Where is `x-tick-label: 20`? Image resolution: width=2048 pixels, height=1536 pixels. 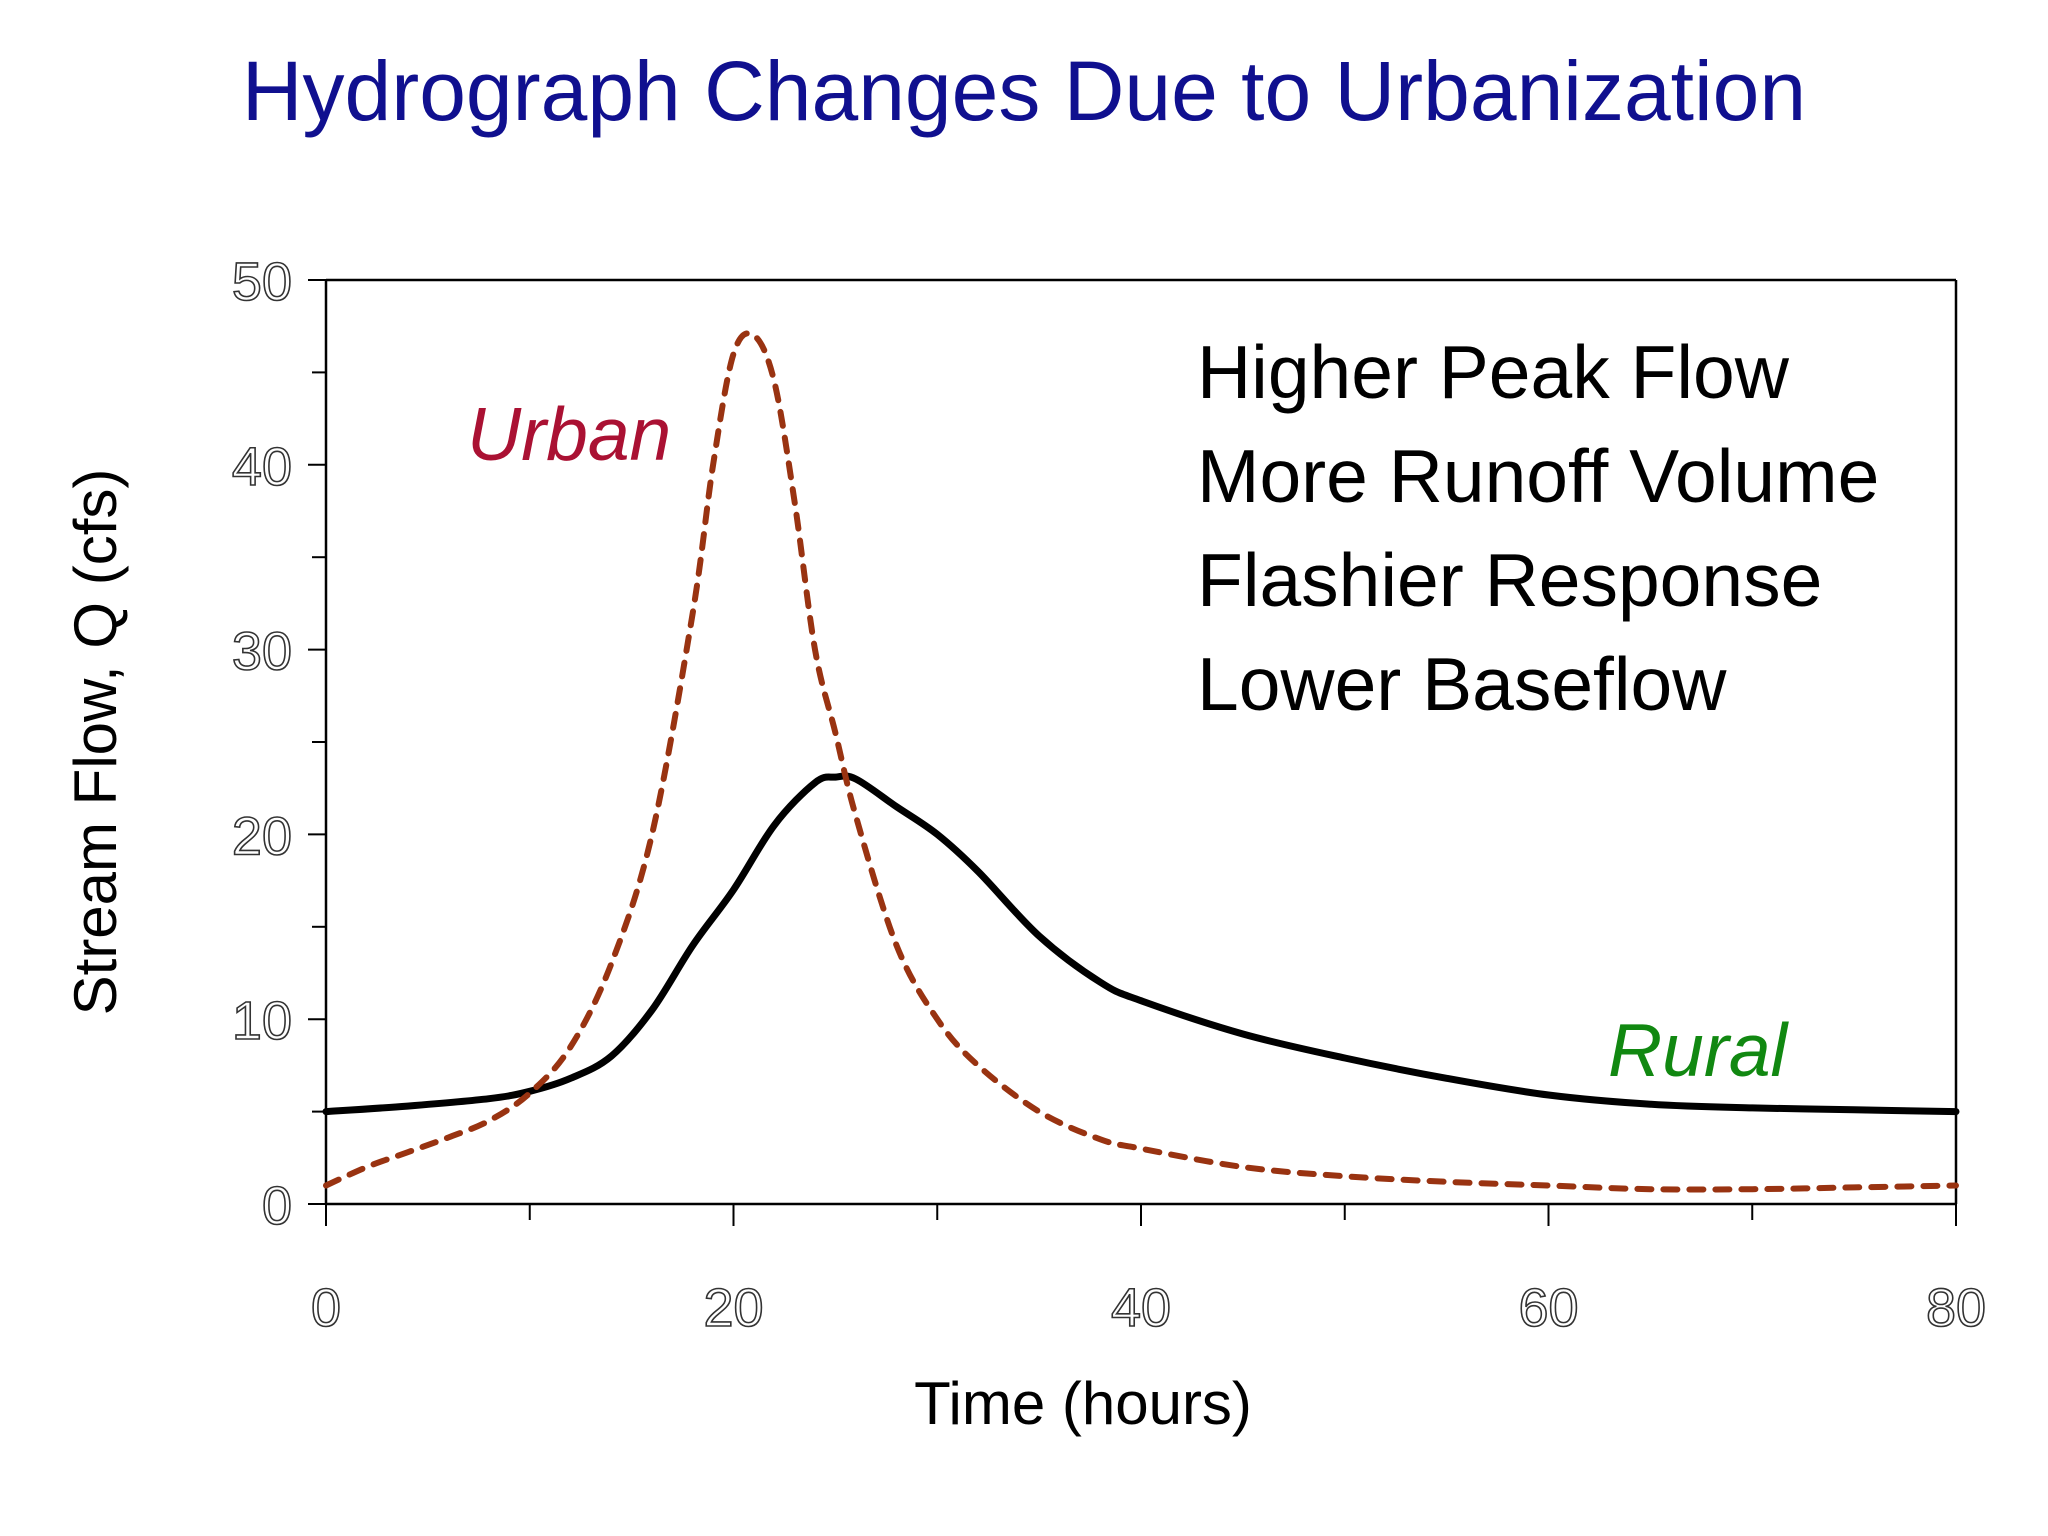
x-tick-label: 20 is located at coordinates (733, 1308).